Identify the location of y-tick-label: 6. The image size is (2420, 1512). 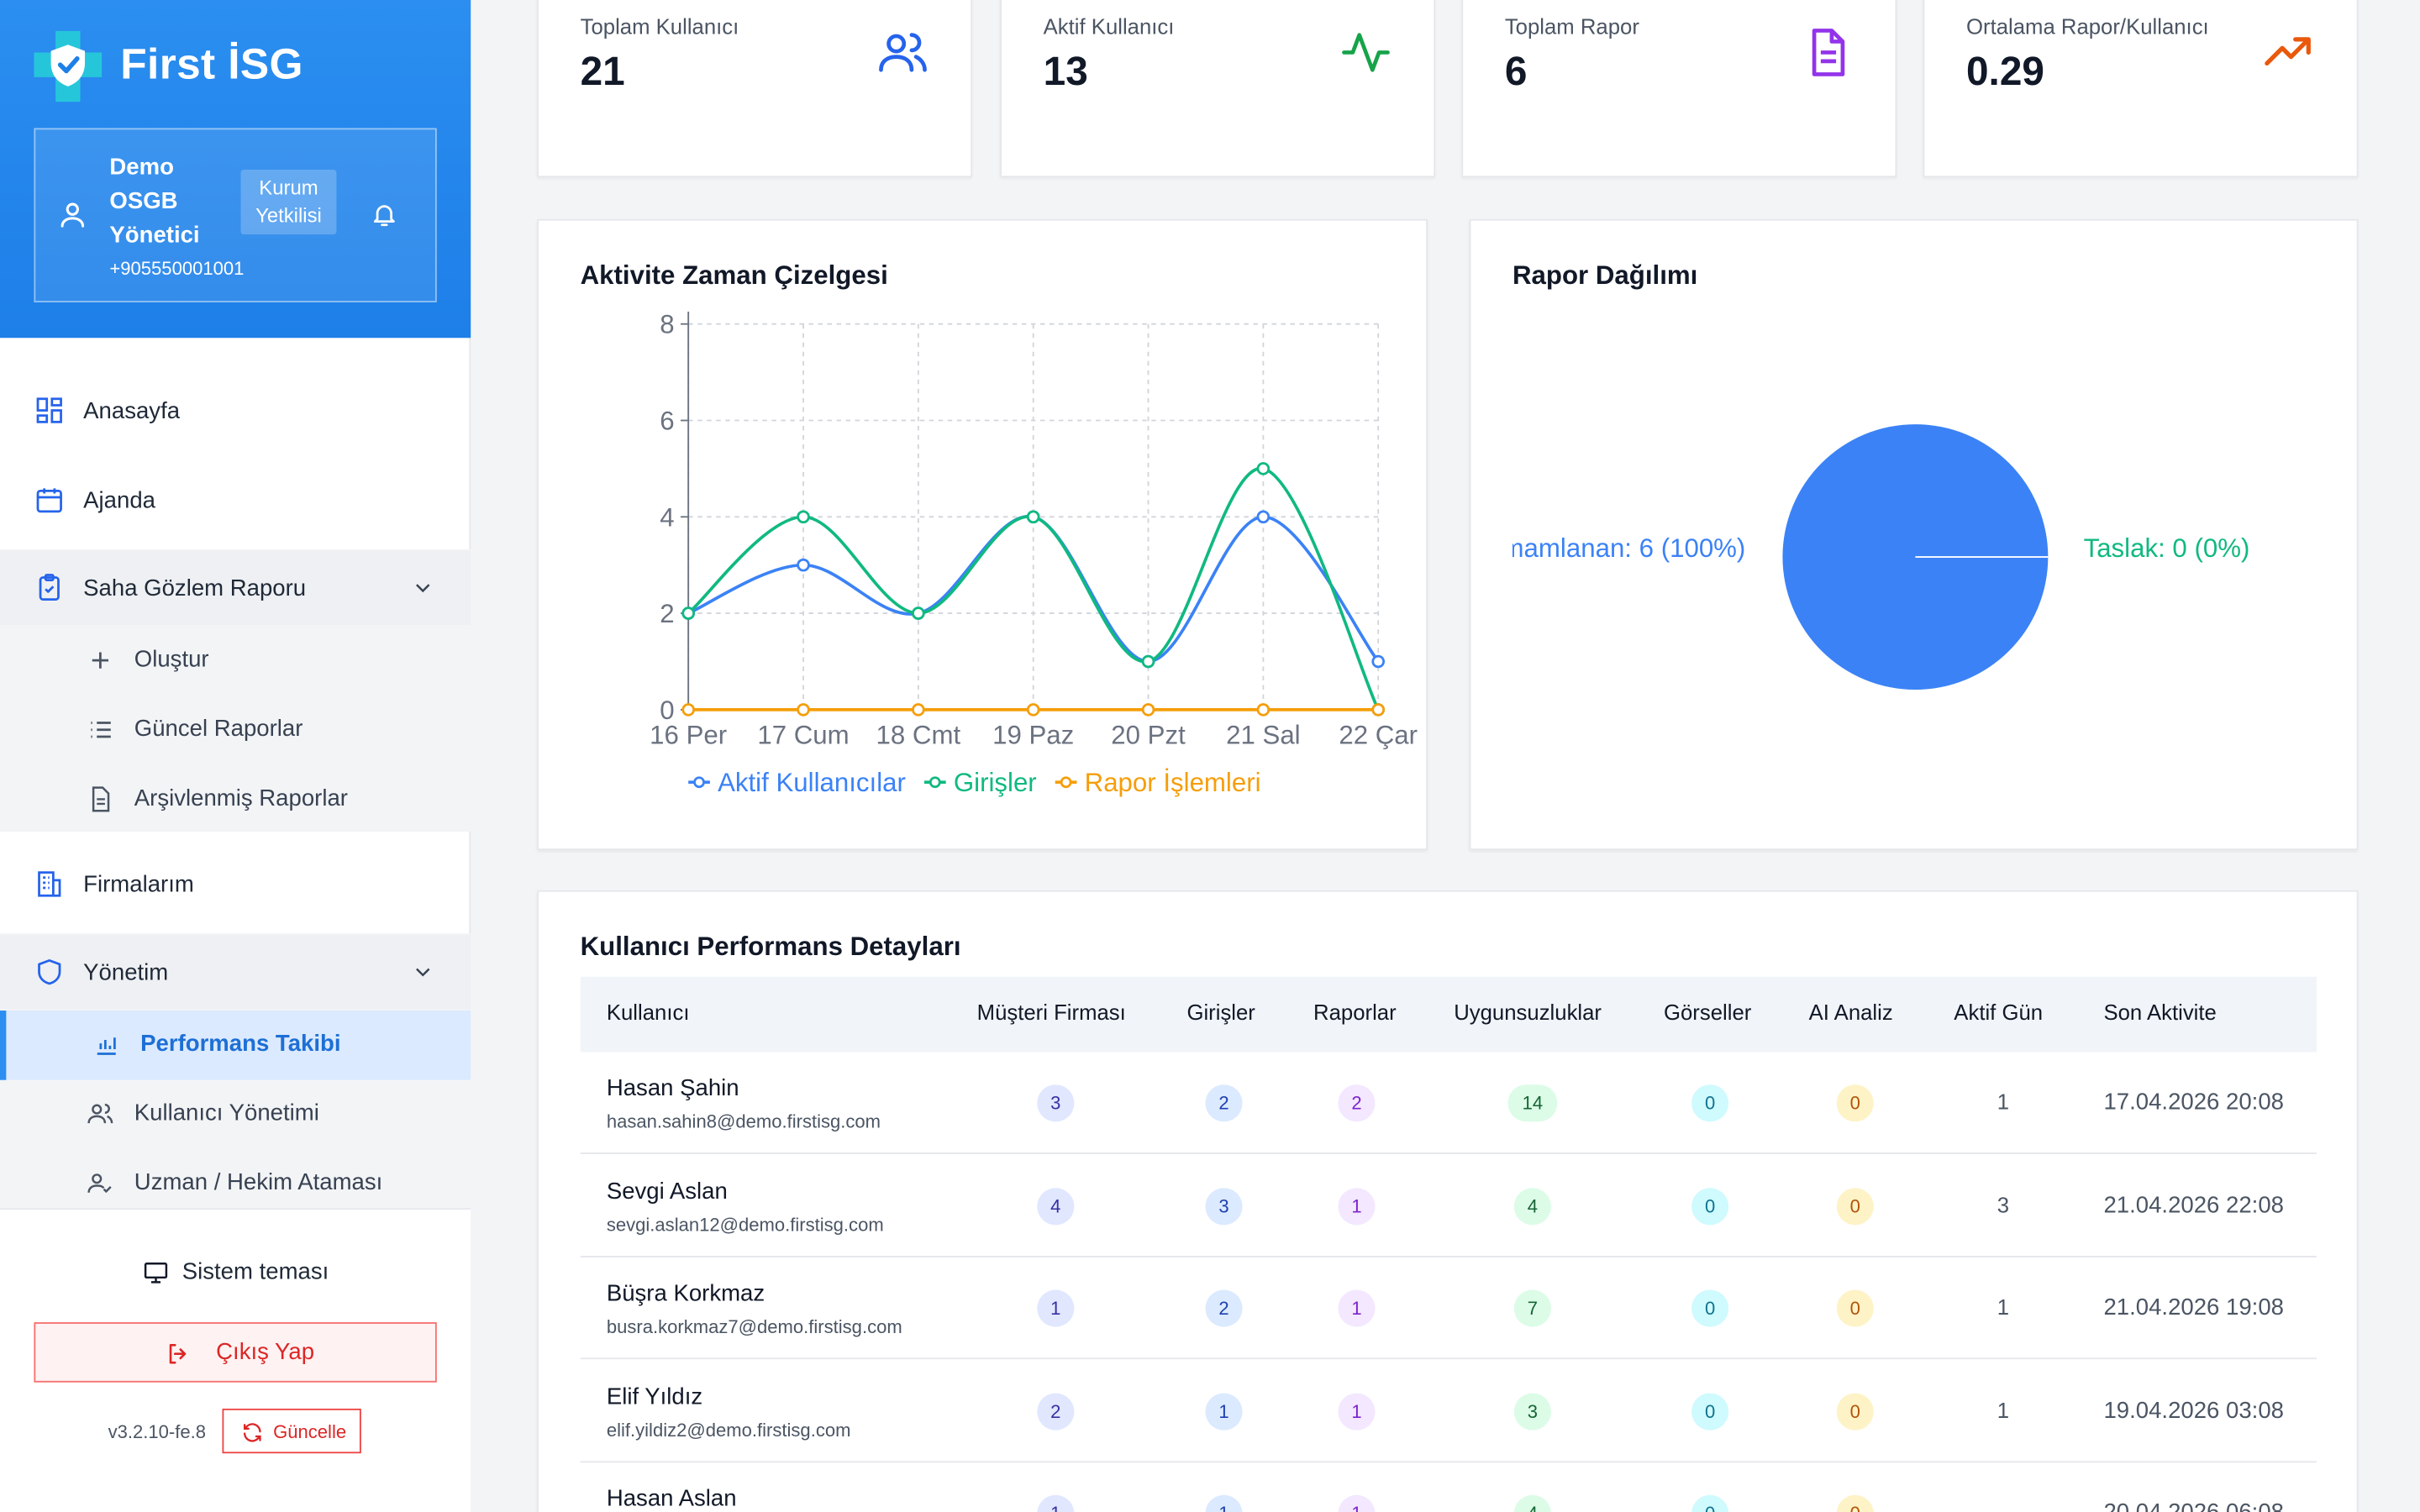
(667, 421).